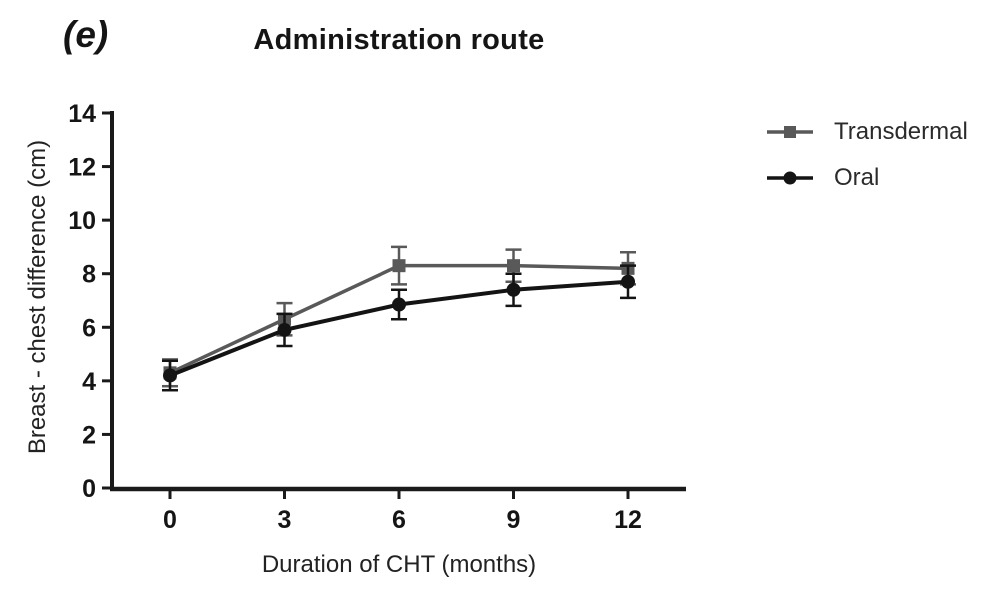  I want to click on x-tick-label: 9, so click(514, 520).